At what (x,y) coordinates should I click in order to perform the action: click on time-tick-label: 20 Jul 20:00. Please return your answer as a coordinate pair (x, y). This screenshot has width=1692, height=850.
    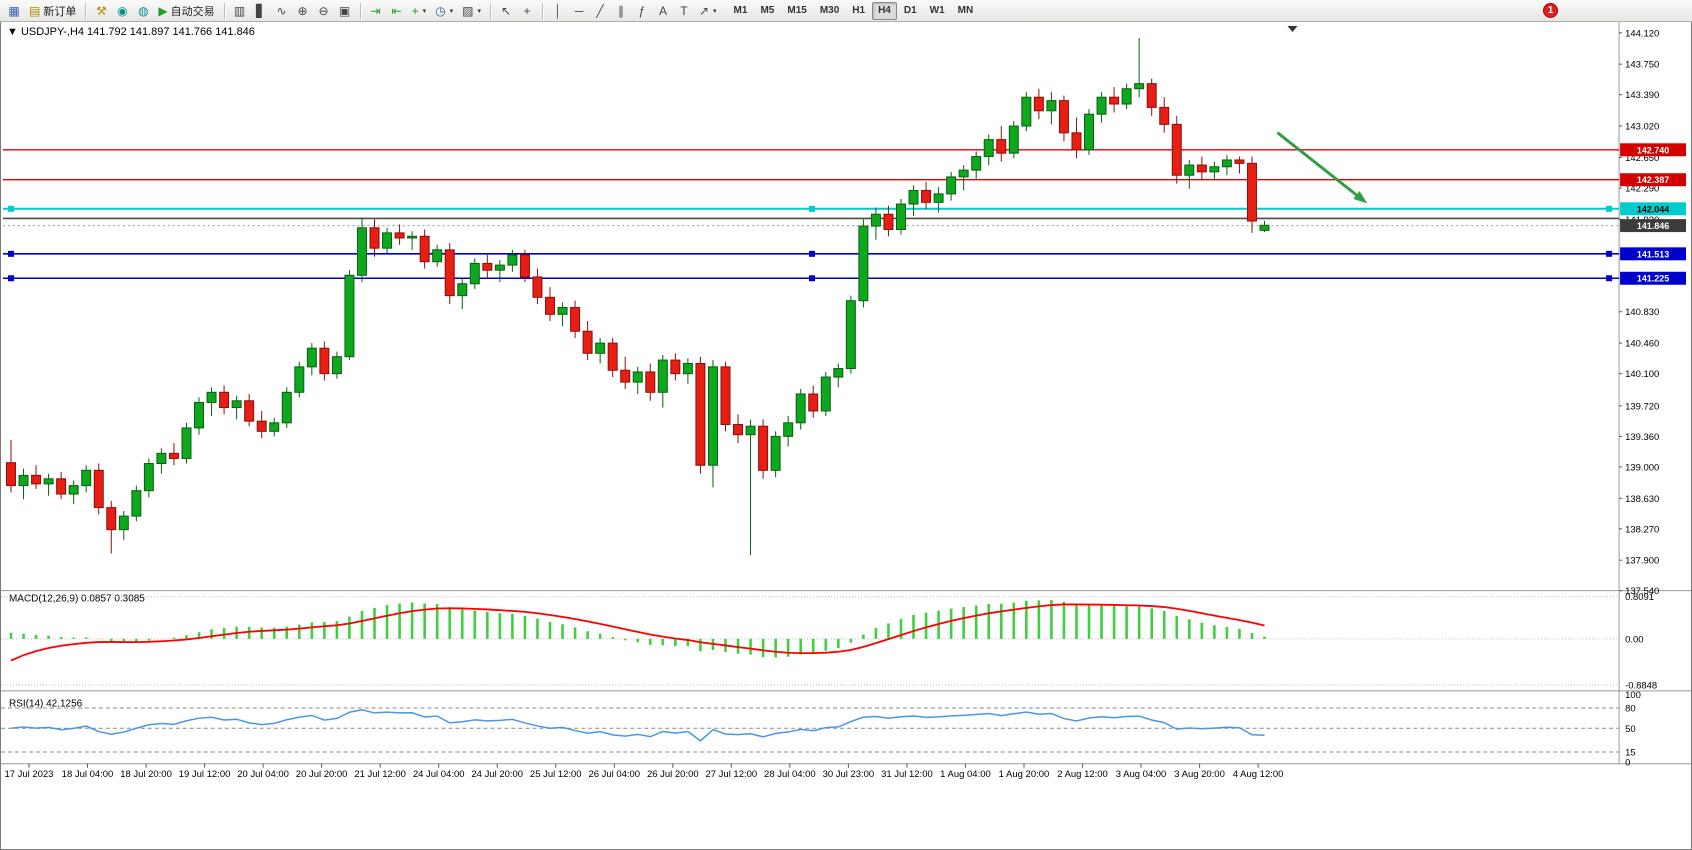
    Looking at the image, I should click on (322, 774).